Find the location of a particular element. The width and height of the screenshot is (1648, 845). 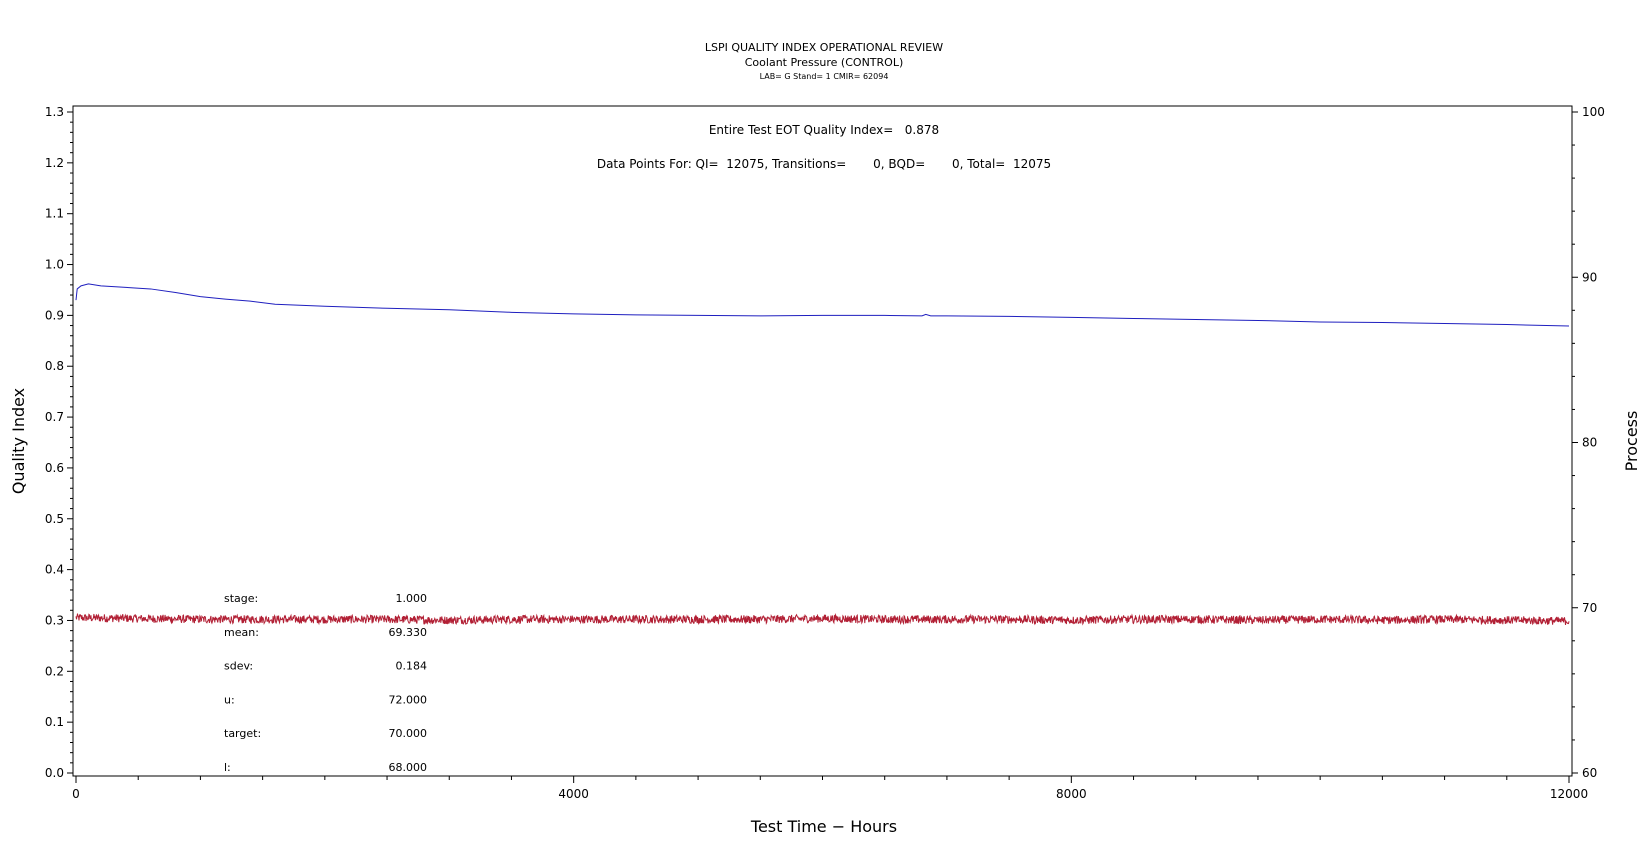

y-right-tick-label: 60 is located at coordinates (1589, 773).